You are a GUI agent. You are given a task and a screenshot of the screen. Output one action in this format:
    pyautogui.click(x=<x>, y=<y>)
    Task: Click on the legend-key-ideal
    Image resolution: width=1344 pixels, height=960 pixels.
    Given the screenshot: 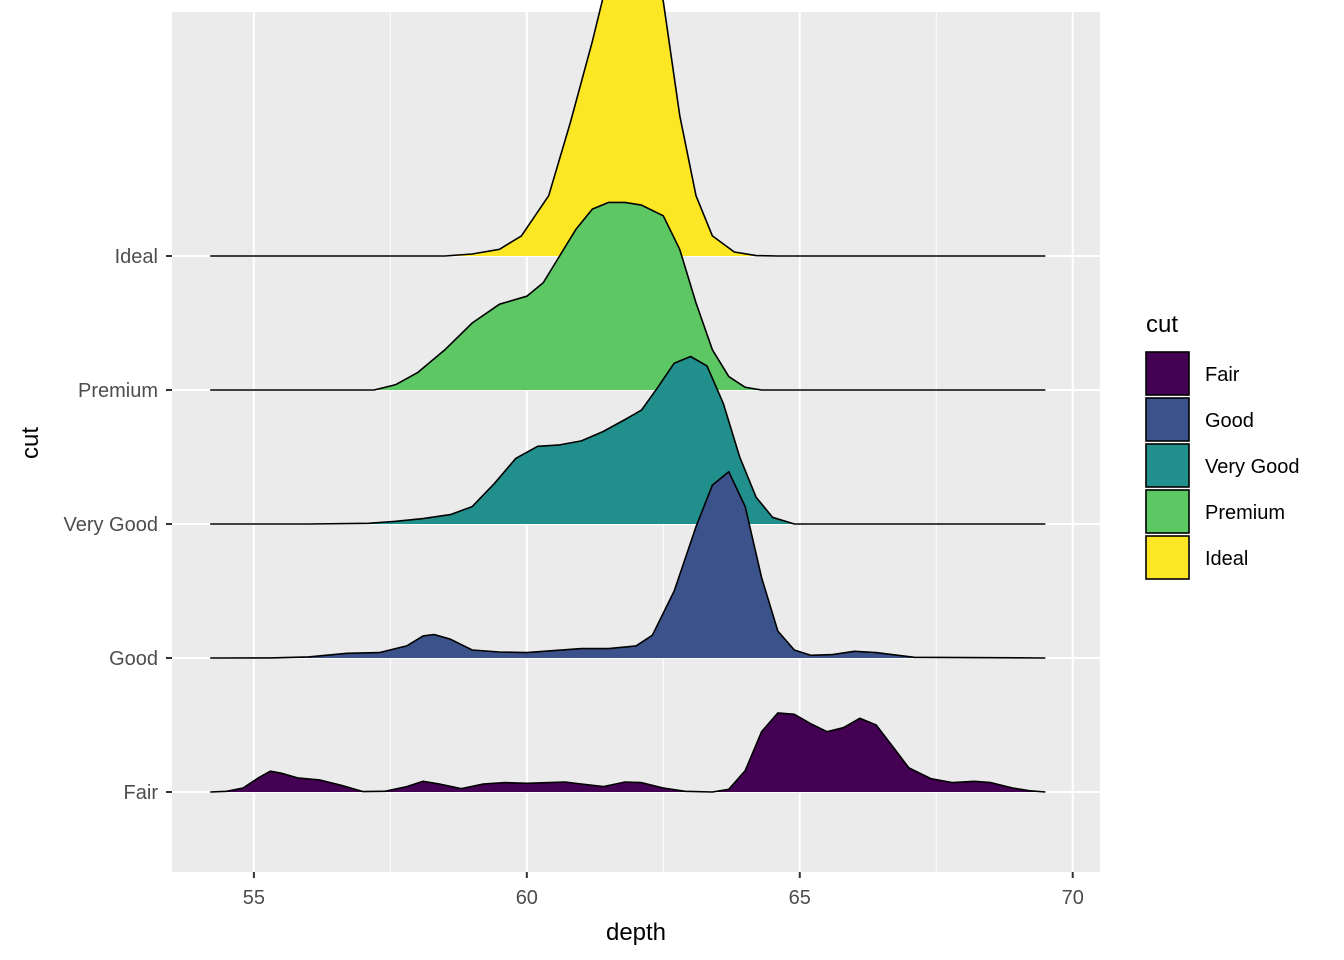 What is the action you would take?
    pyautogui.click(x=1167, y=557)
    